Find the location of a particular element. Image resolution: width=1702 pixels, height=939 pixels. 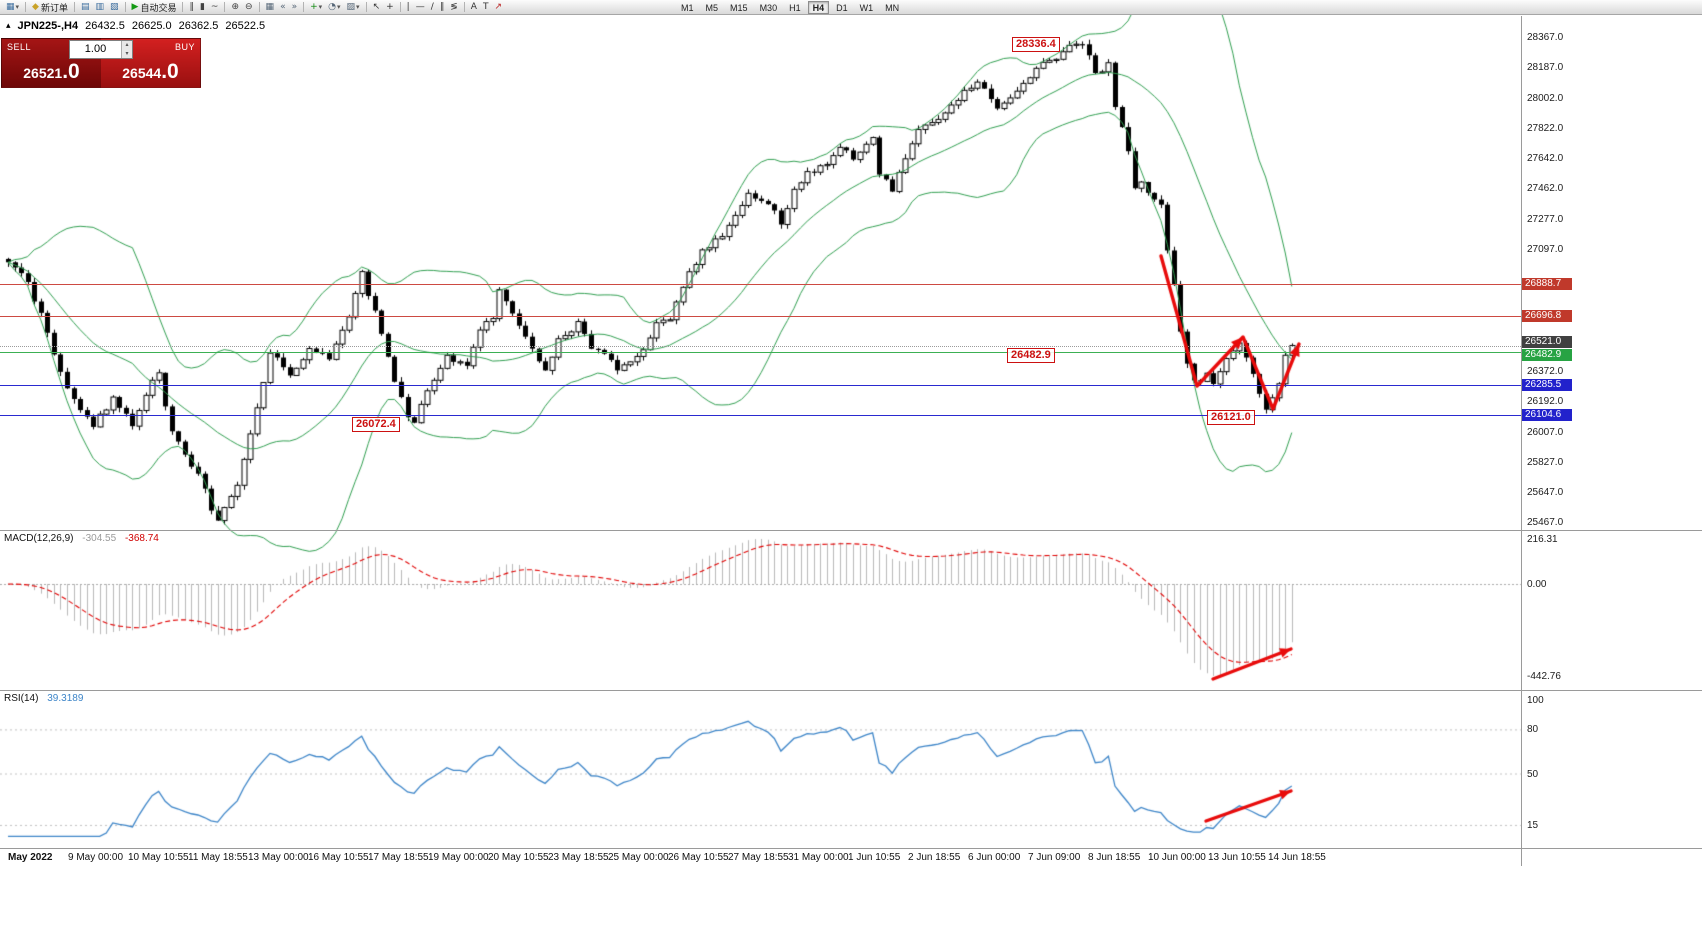

cursor-icon: ↖ is located at coordinates (377, 7).